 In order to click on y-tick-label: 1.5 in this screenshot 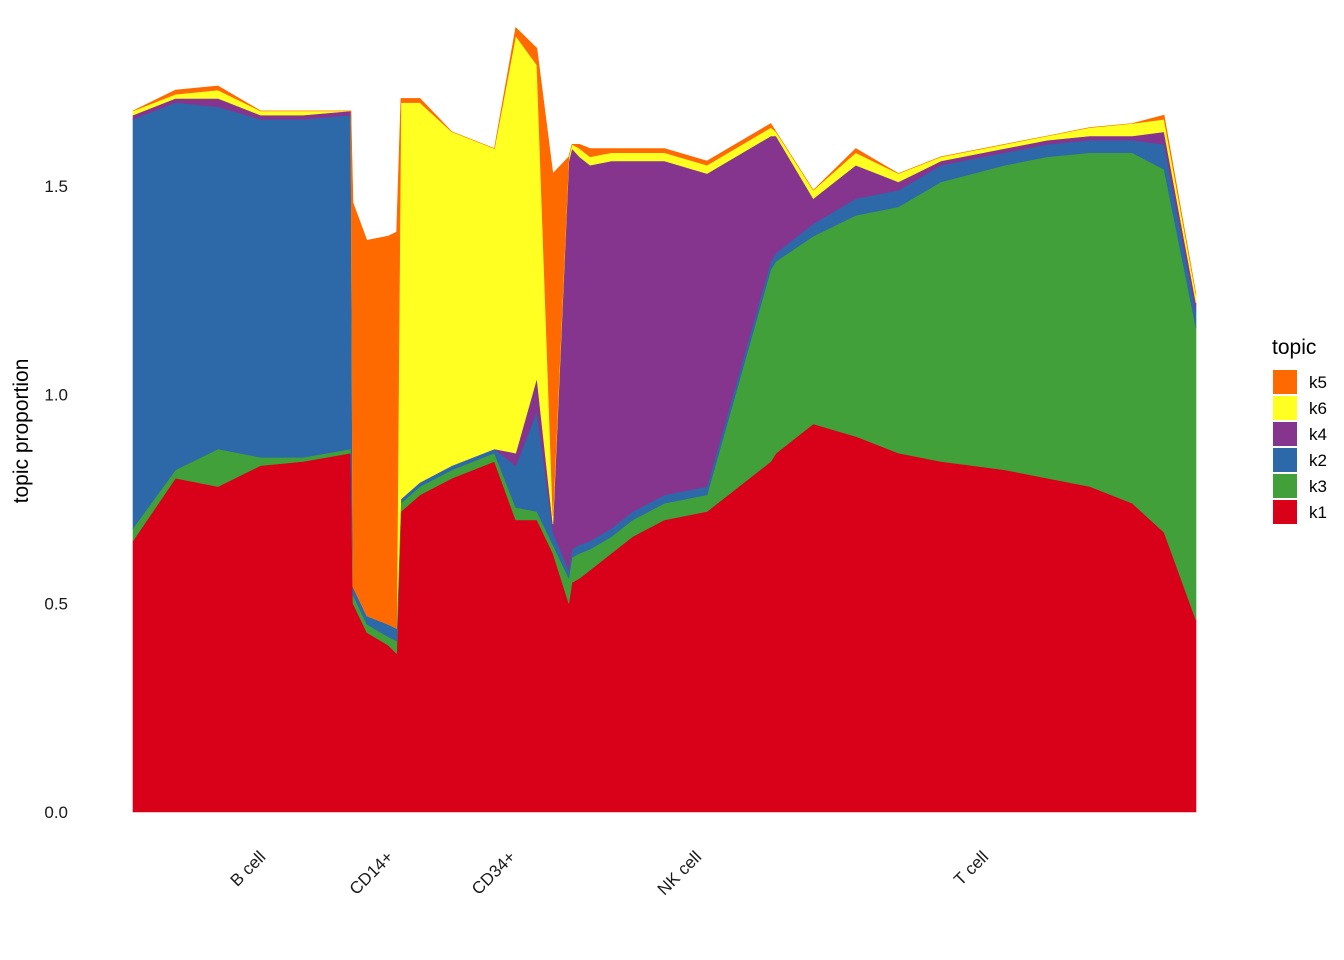, I will do `click(56, 186)`.